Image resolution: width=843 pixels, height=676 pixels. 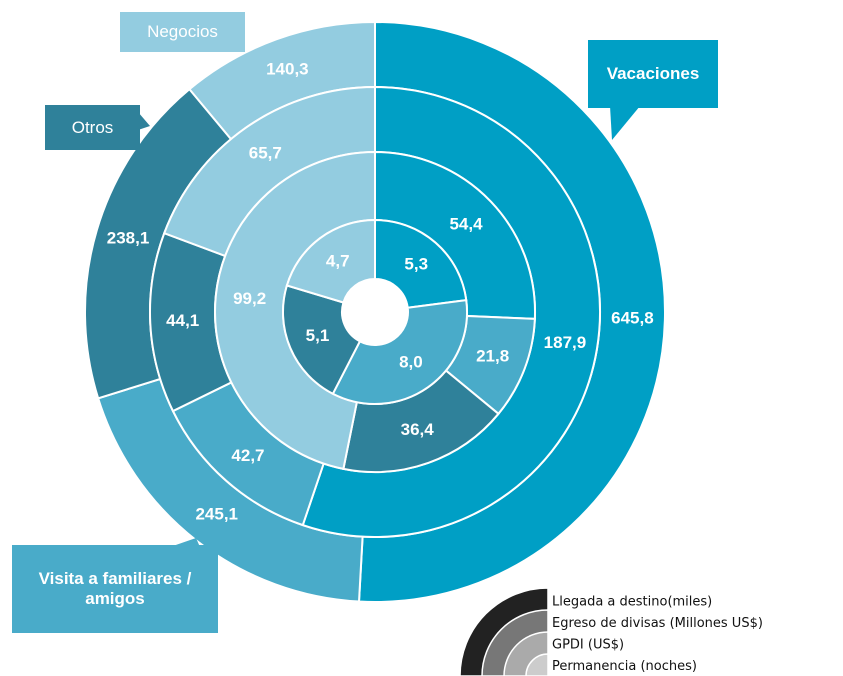 What do you see at coordinates (115, 589) in the screenshot?
I see `category-callout: Visita a familiares / amigos` at bounding box center [115, 589].